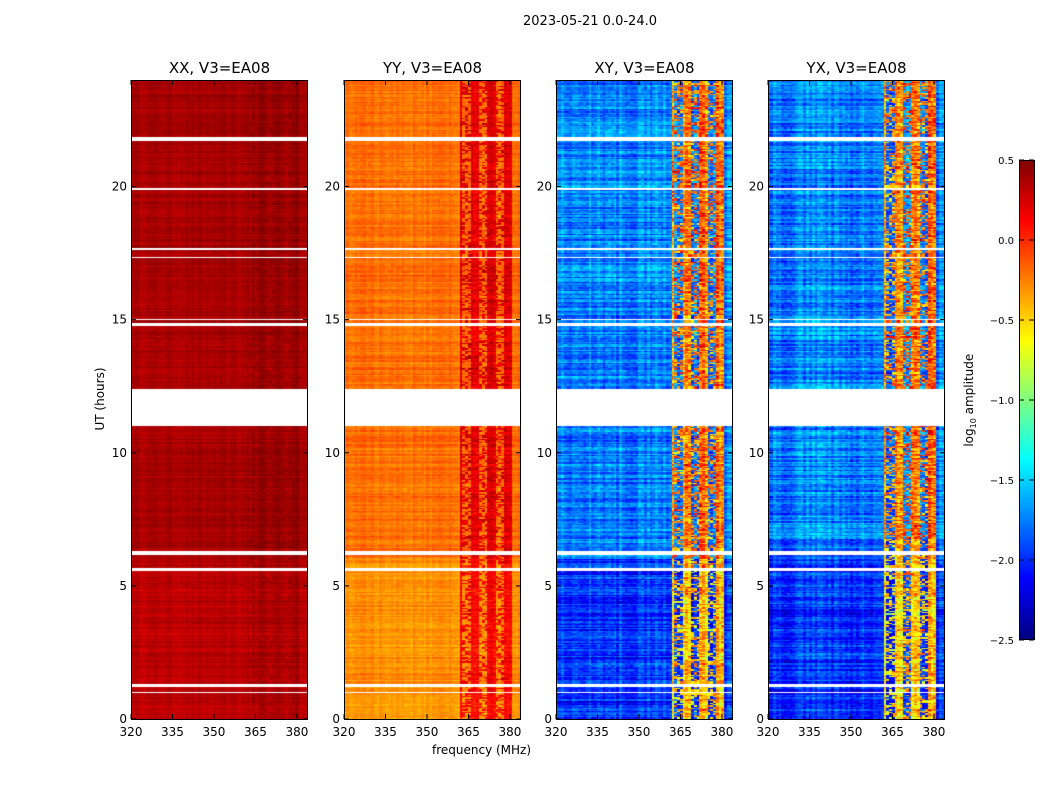 Image resolution: width=1050 pixels, height=800 pixels. I want to click on heatmap-yx, so click(856, 399).